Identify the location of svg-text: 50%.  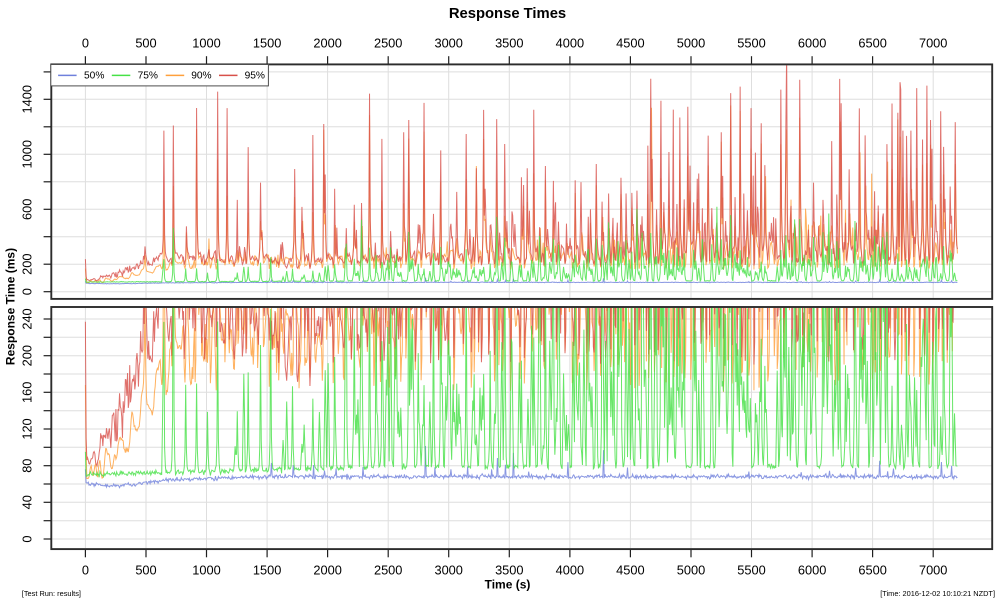
(94, 76).